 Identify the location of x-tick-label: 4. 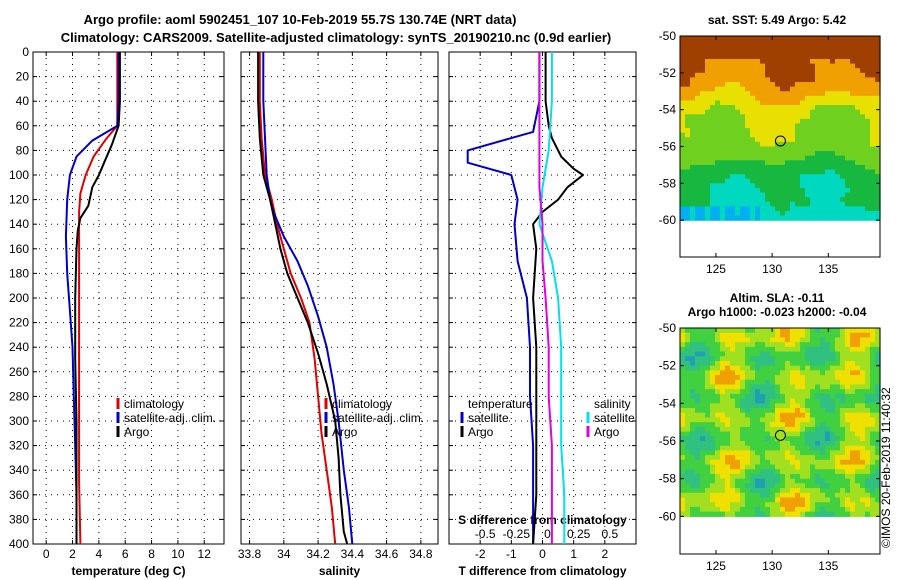
(99, 554).